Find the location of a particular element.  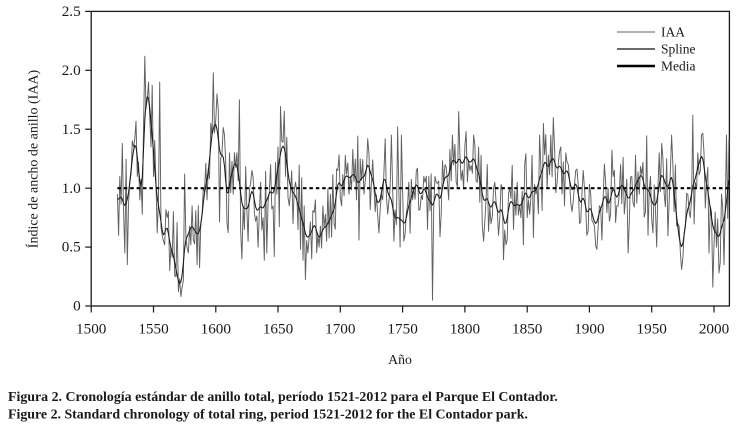

svg-text: 1600 is located at coordinates (216, 328).